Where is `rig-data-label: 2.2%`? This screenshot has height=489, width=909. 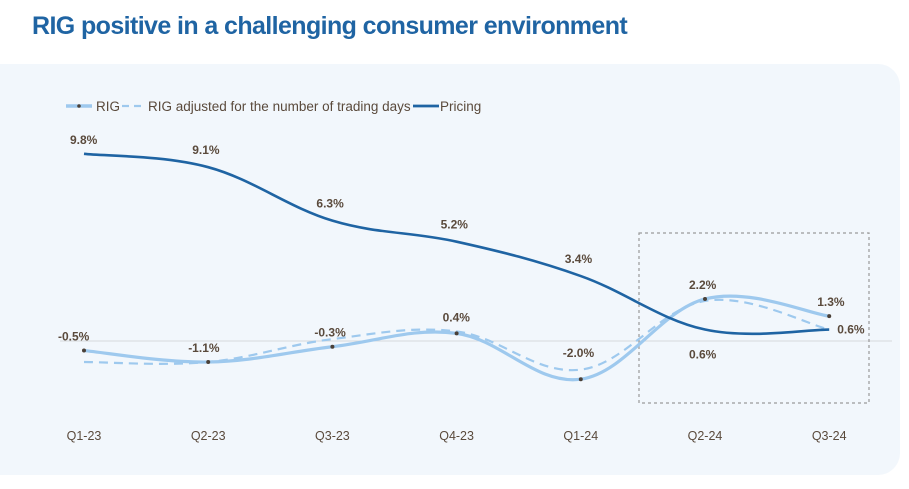
rig-data-label: 2.2% is located at coordinates (703, 285).